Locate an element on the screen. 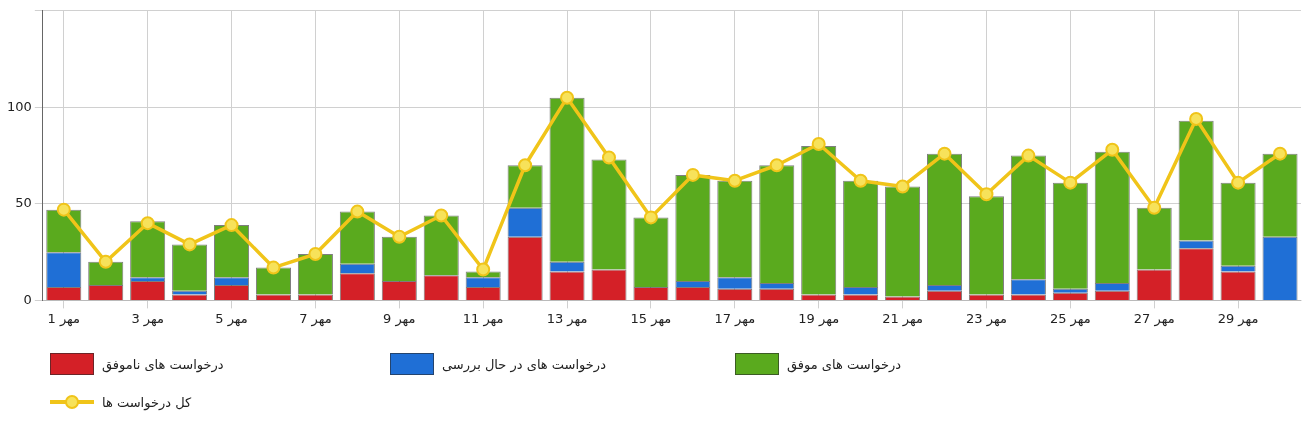 The image size is (1309, 434). x-tick-label: 9 مهر is located at coordinates (399, 318).